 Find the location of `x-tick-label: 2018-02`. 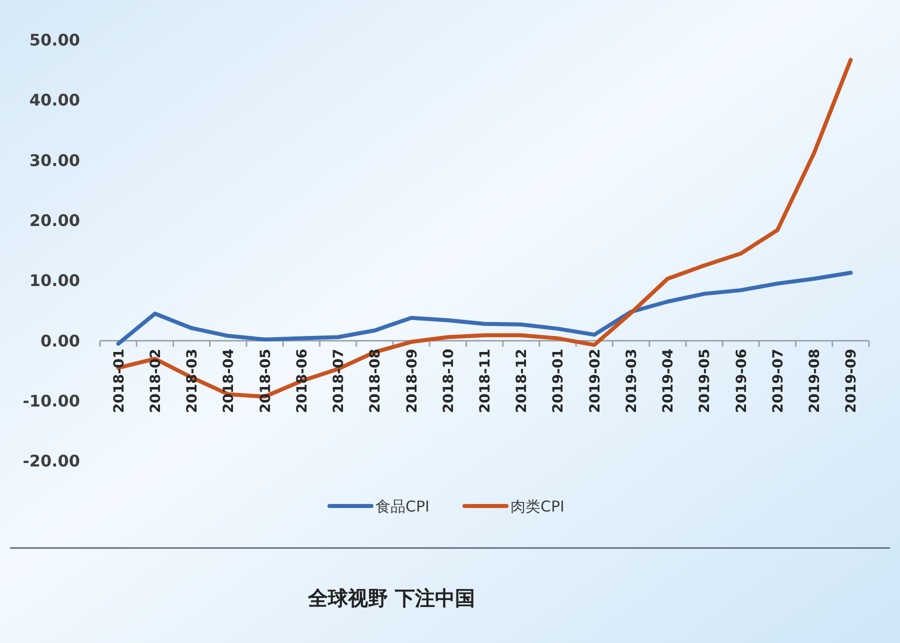

x-tick-label: 2018-02 is located at coordinates (156, 380).